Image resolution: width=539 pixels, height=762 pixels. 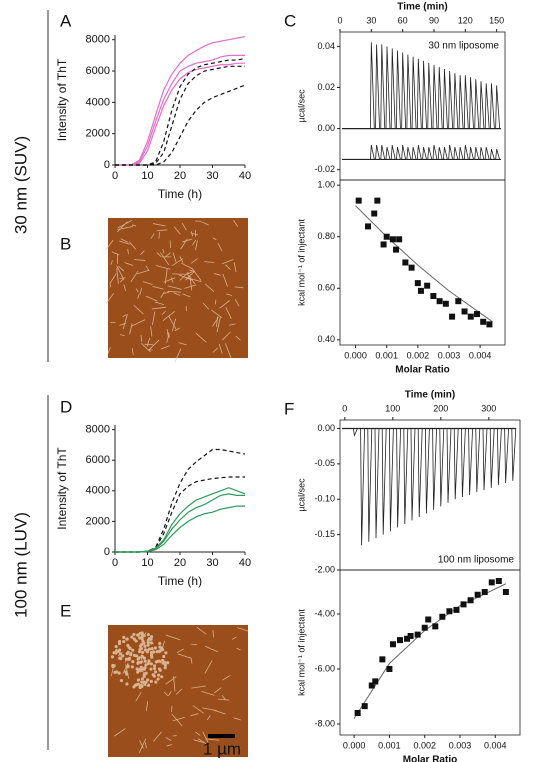 What do you see at coordinates (324, 723) in the screenshot?
I see `y-tick-label: -8.00` at bounding box center [324, 723].